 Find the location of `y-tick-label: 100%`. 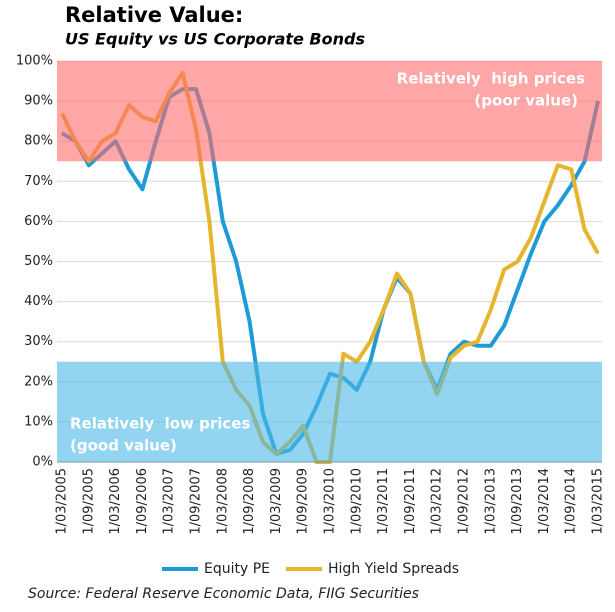

y-tick-label: 100% is located at coordinates (34, 61).